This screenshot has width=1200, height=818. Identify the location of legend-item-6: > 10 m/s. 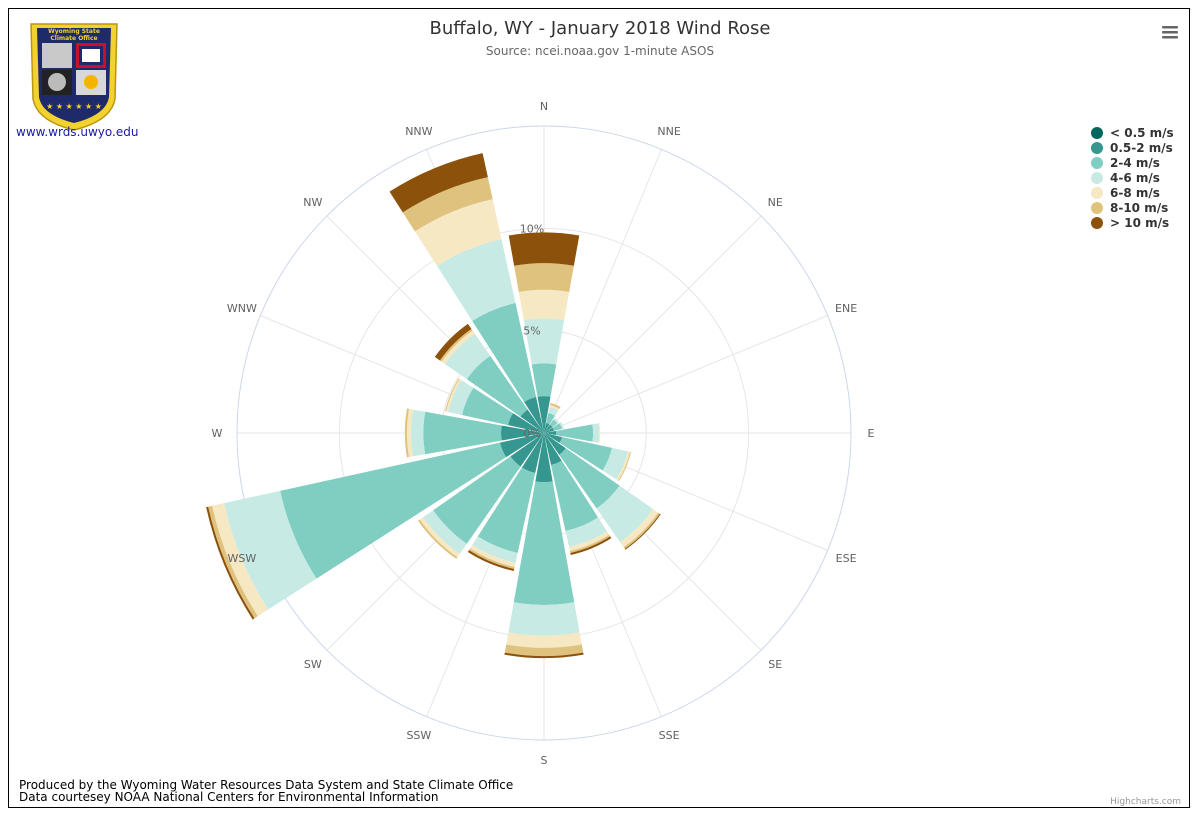
(1139, 223).